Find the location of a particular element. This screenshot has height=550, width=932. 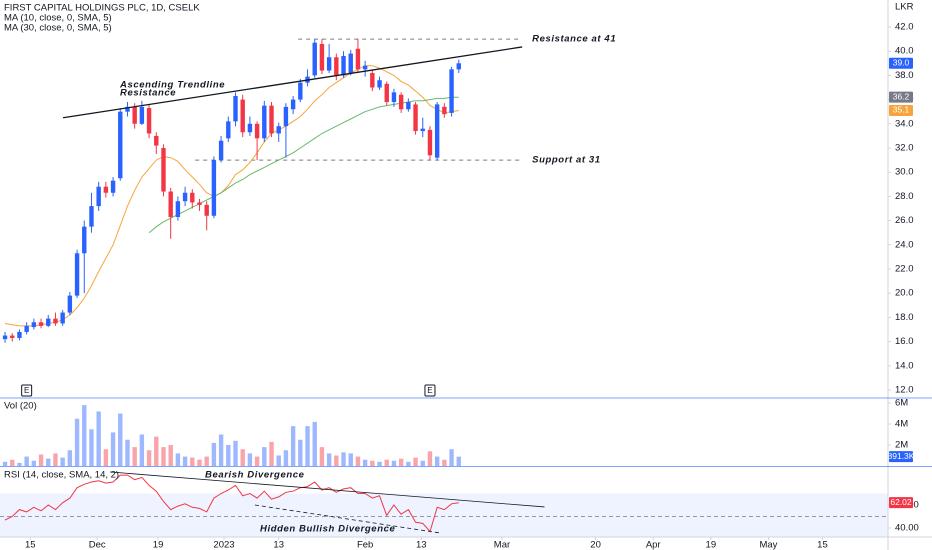

y-tick-label: 22.0 is located at coordinates (904, 269).